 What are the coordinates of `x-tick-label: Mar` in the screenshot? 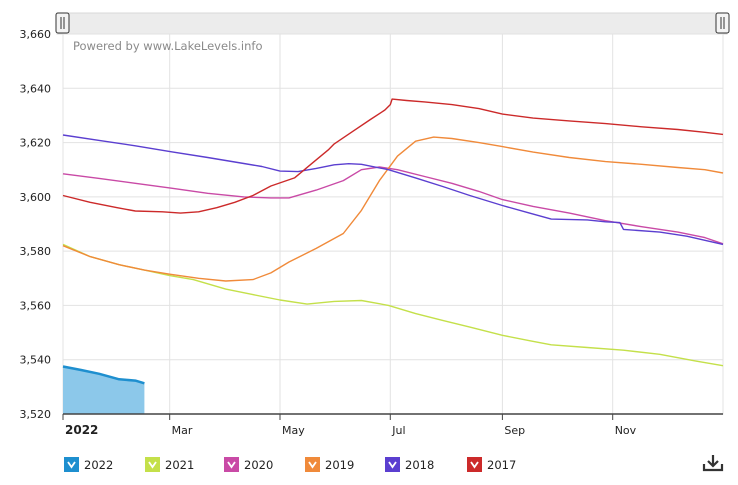 It's located at (182, 430).